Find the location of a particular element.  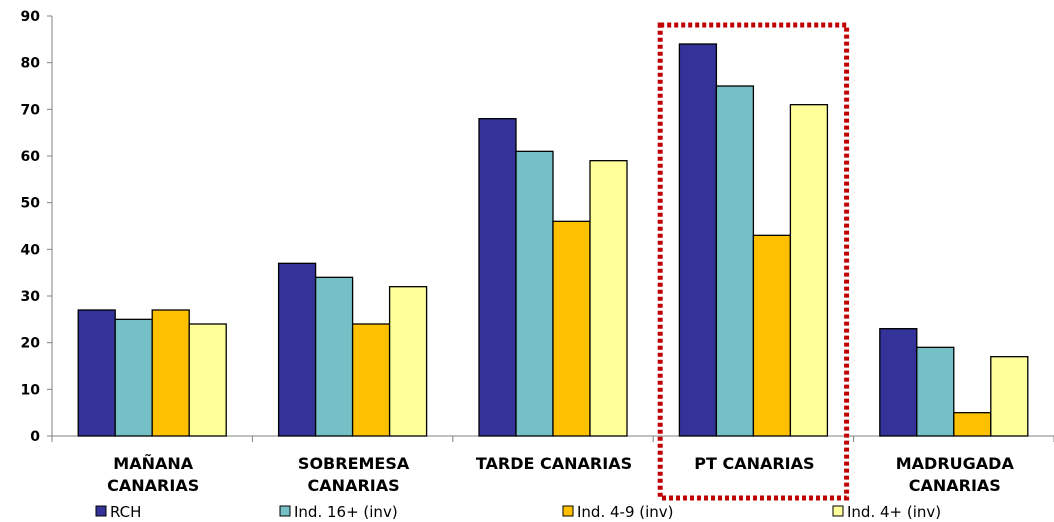

legend-label: RCH is located at coordinates (125, 512).